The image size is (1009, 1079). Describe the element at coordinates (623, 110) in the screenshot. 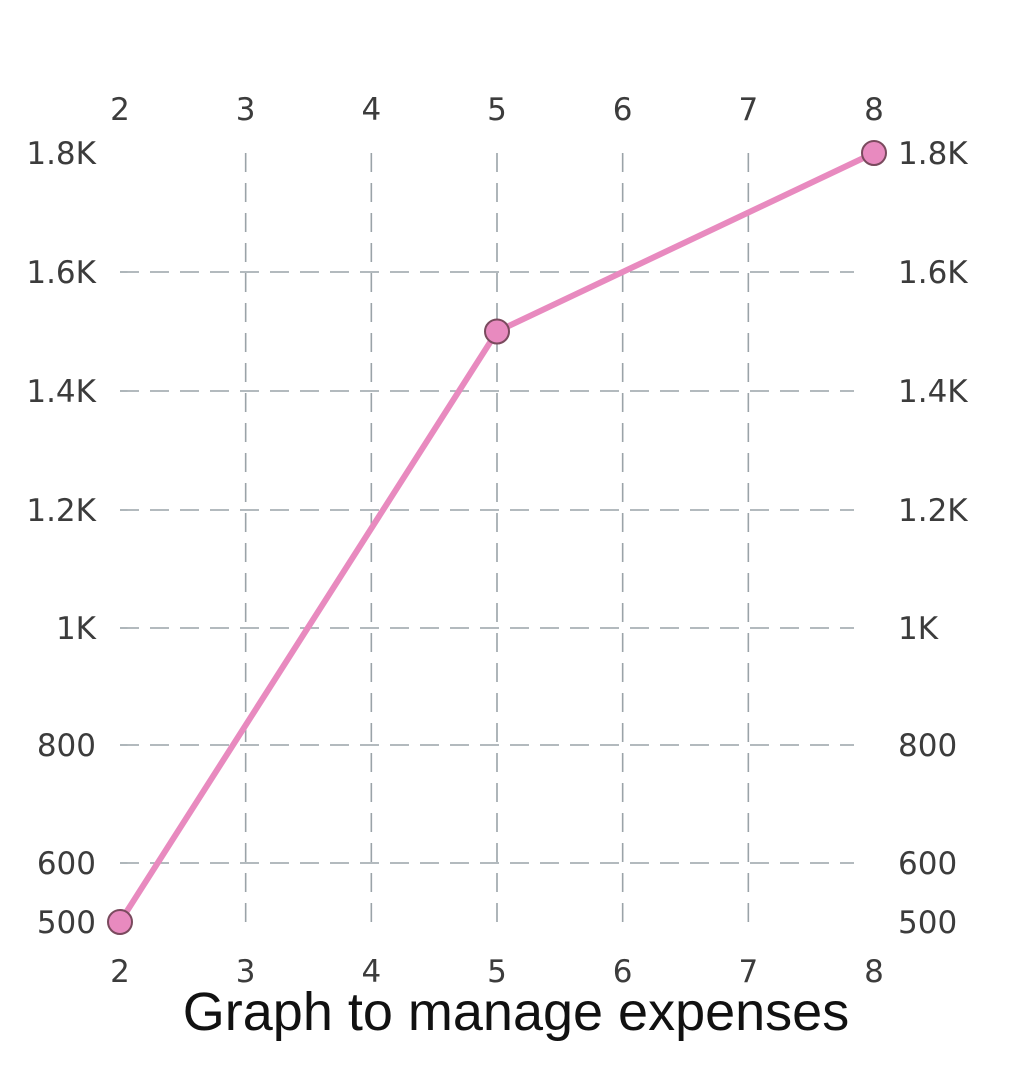

I see `x-tick-label-top: 6` at that location.